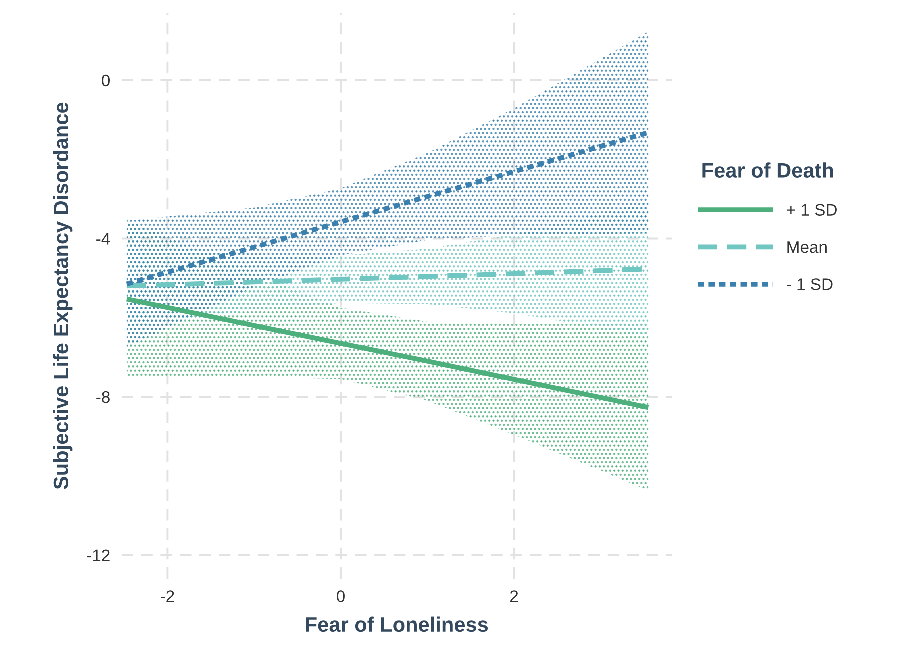 This screenshot has width=902, height=658. Describe the element at coordinates (341, 596) in the screenshot. I see `x-tick-label: 0` at that location.